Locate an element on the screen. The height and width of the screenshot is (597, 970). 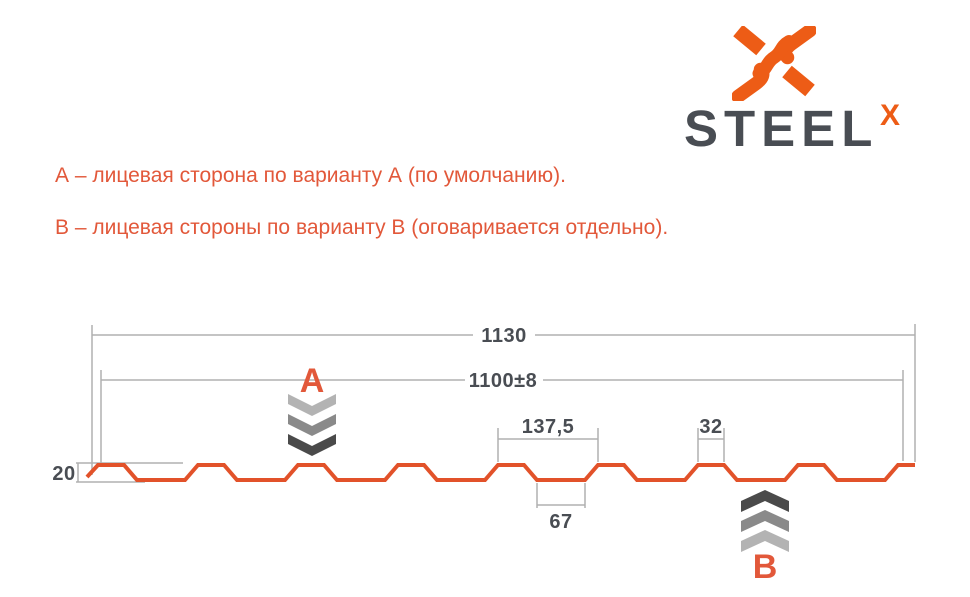
dim-rib-pitch: 137,5 is located at coordinates (548, 439).